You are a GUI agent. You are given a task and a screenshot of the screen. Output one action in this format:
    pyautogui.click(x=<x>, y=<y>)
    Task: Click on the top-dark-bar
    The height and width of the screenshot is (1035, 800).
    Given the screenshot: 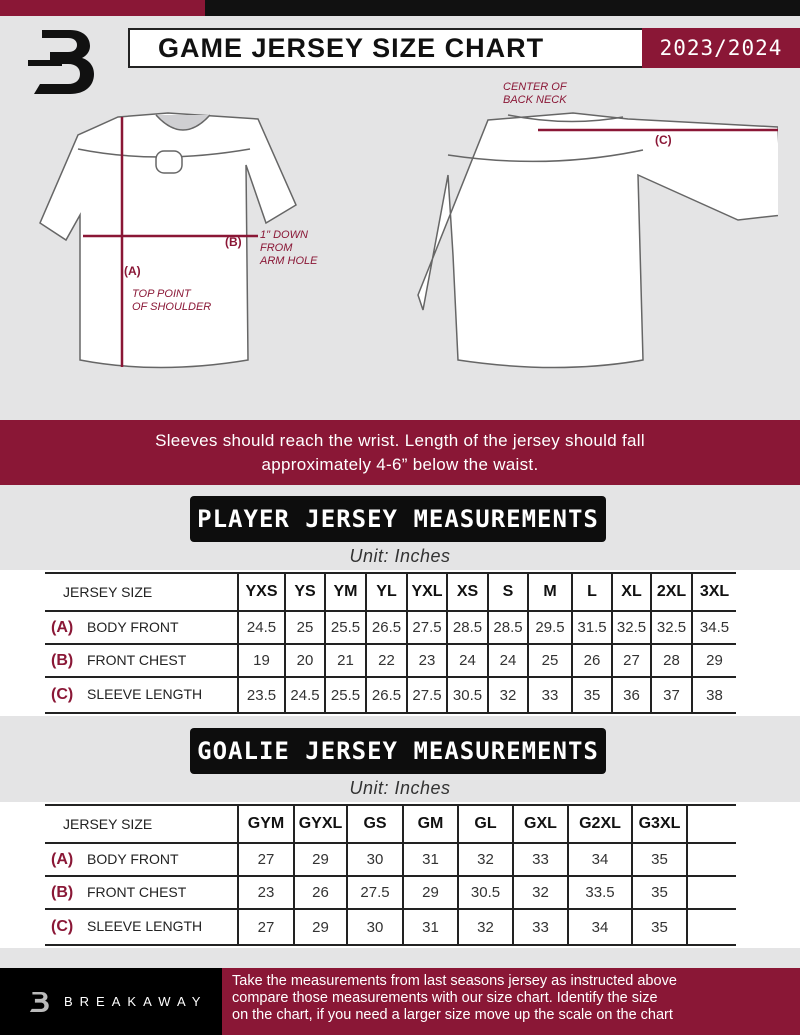 What is the action you would take?
    pyautogui.click(x=502, y=8)
    